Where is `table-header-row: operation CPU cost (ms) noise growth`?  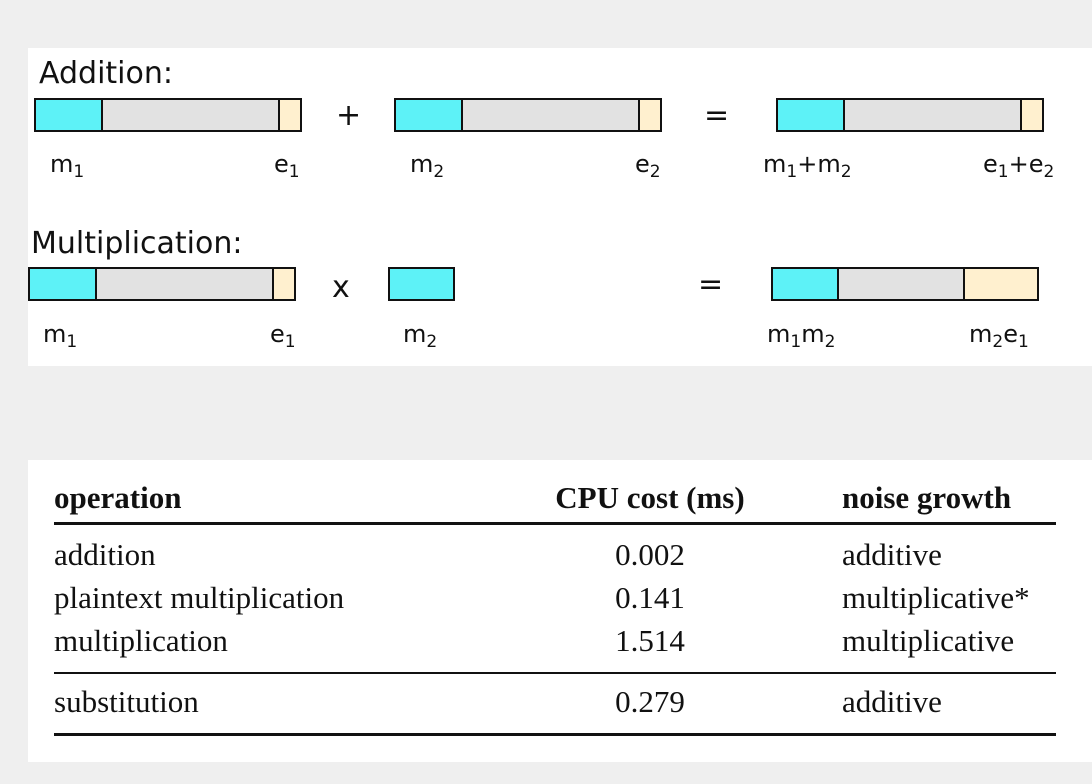 table-header-row: operation CPU cost (ms) noise growth is located at coordinates (555, 501).